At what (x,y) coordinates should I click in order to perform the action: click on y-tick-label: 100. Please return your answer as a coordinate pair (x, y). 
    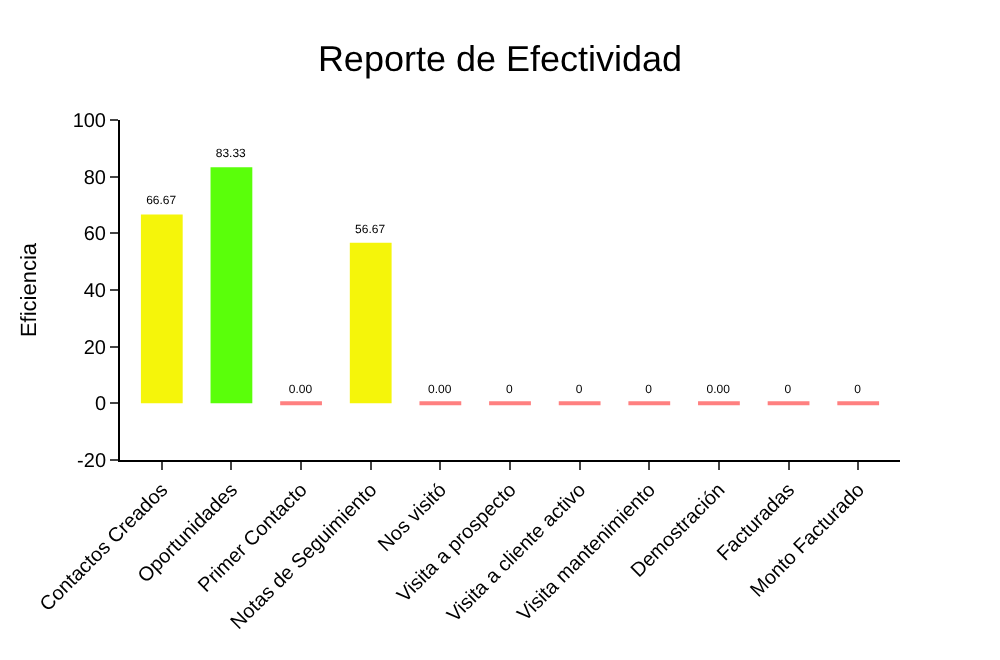
    Looking at the image, I should click on (89, 122).